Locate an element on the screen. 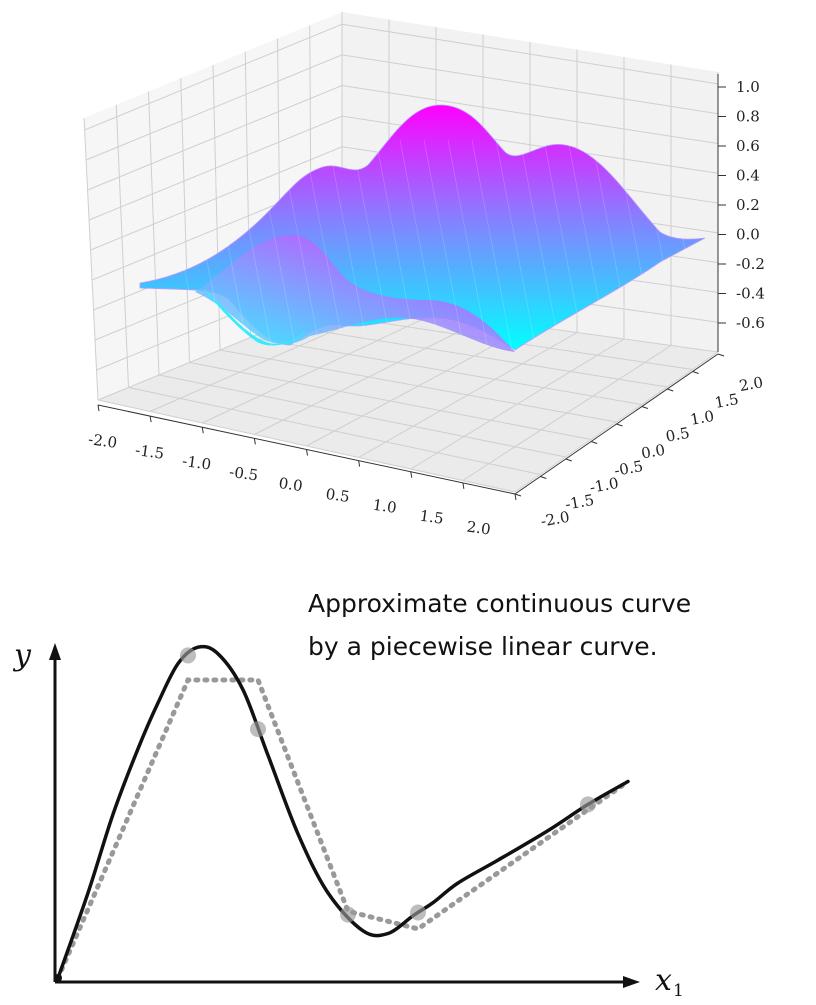  surface-cyan-dip is located at coordinates (255, 317).